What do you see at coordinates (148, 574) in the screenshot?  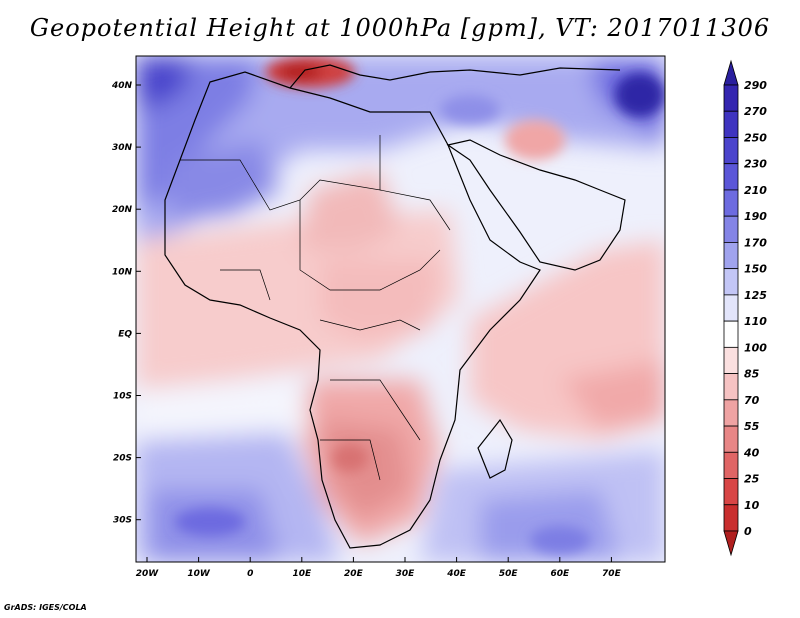 I see `lon-tick-label: 20W` at bounding box center [148, 574].